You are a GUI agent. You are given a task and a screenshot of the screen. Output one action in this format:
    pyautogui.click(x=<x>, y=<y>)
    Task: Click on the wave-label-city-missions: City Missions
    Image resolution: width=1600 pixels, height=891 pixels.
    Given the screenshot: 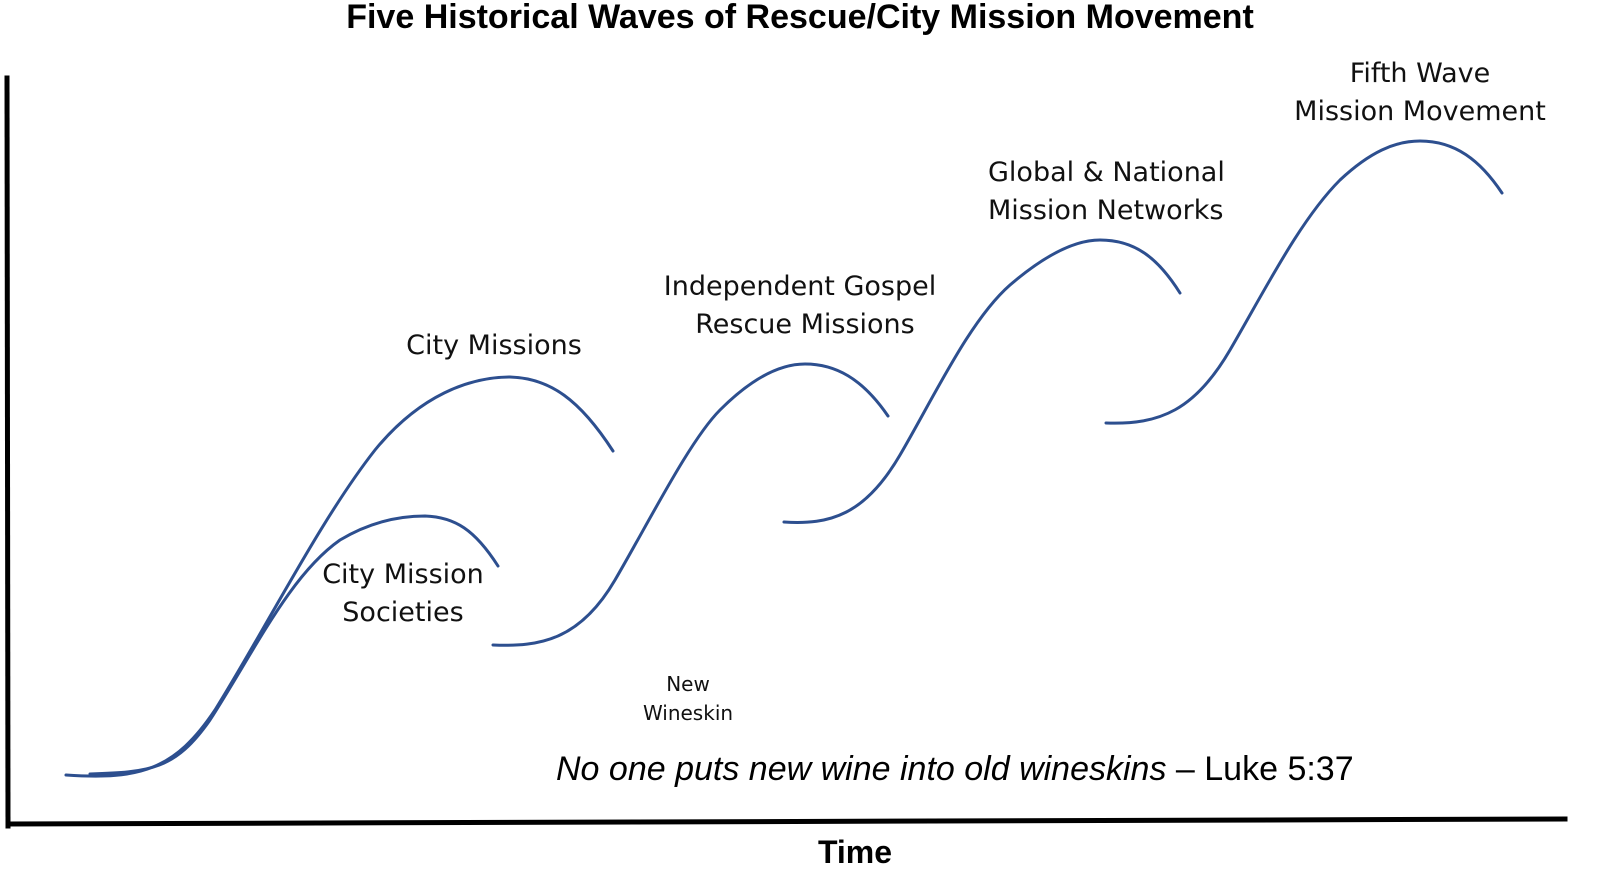 What is the action you would take?
    pyautogui.click(x=494, y=346)
    